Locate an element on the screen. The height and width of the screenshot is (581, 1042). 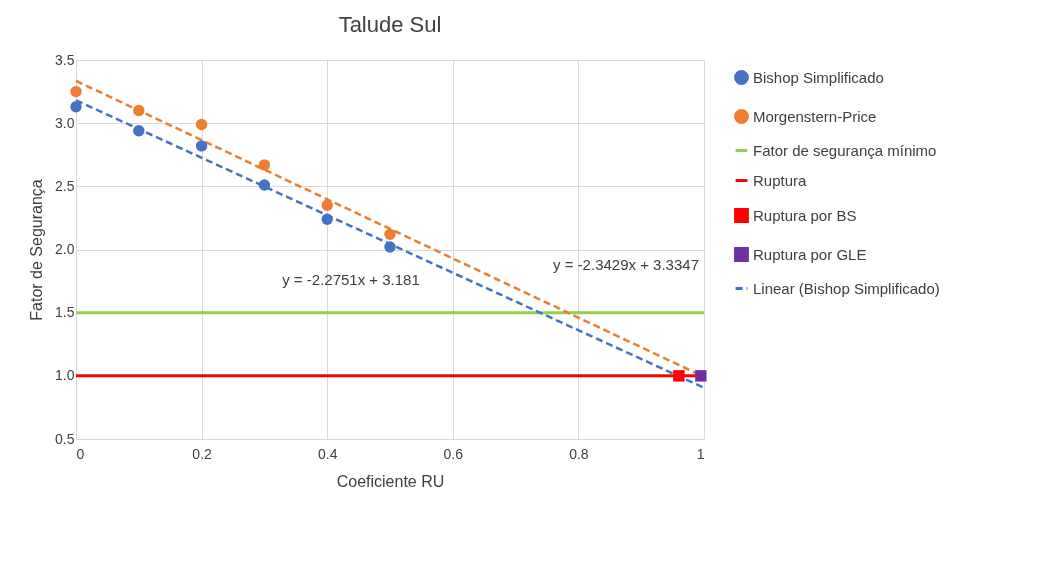
x-tick-label: 0.2 is located at coordinates (202, 453).